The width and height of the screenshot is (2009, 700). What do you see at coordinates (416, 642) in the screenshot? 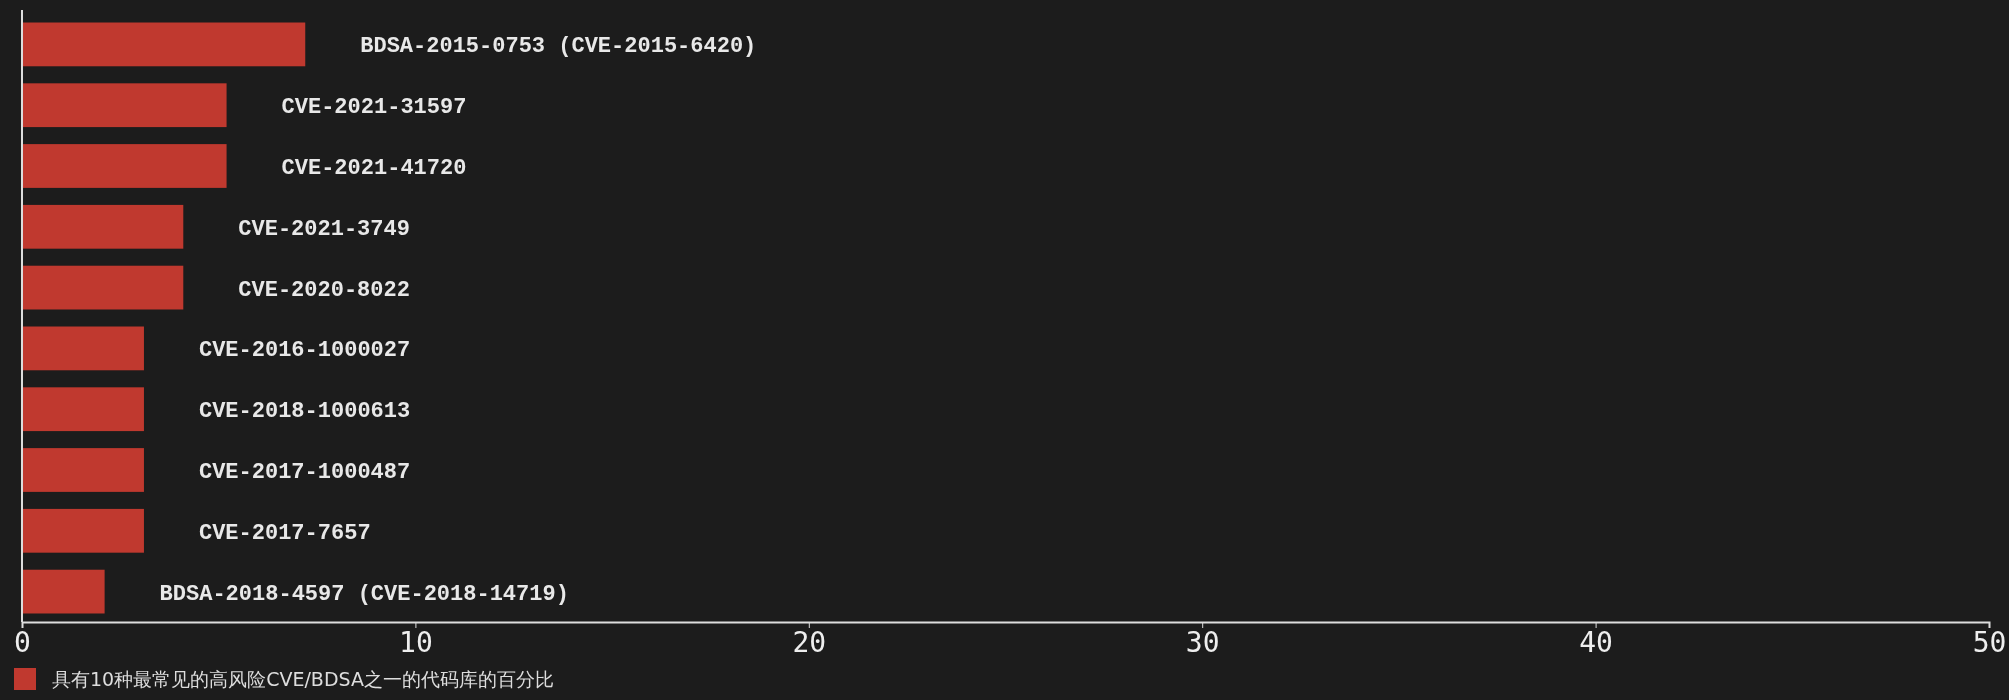
I see `x-tick-label: 10` at bounding box center [416, 642].